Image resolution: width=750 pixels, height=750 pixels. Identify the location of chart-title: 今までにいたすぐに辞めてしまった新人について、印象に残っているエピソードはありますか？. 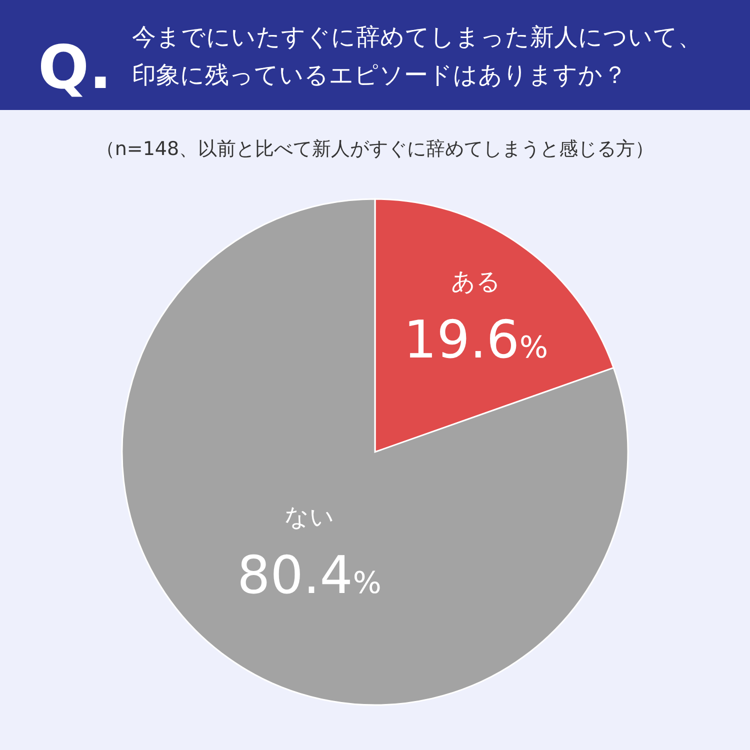
(417, 56).